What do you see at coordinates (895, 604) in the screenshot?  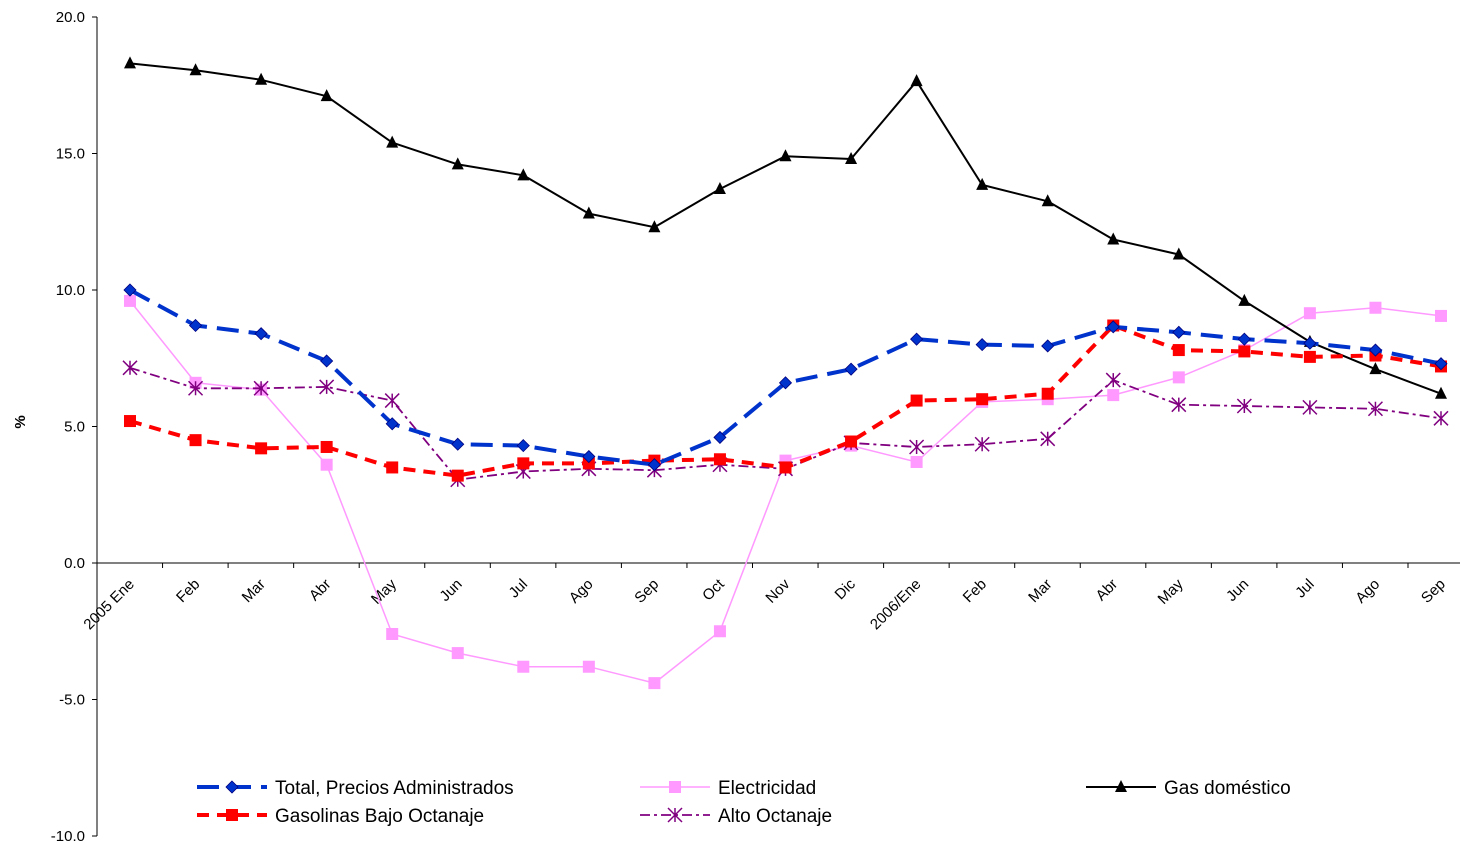 I see `x-tick-label: 2006/Ene` at bounding box center [895, 604].